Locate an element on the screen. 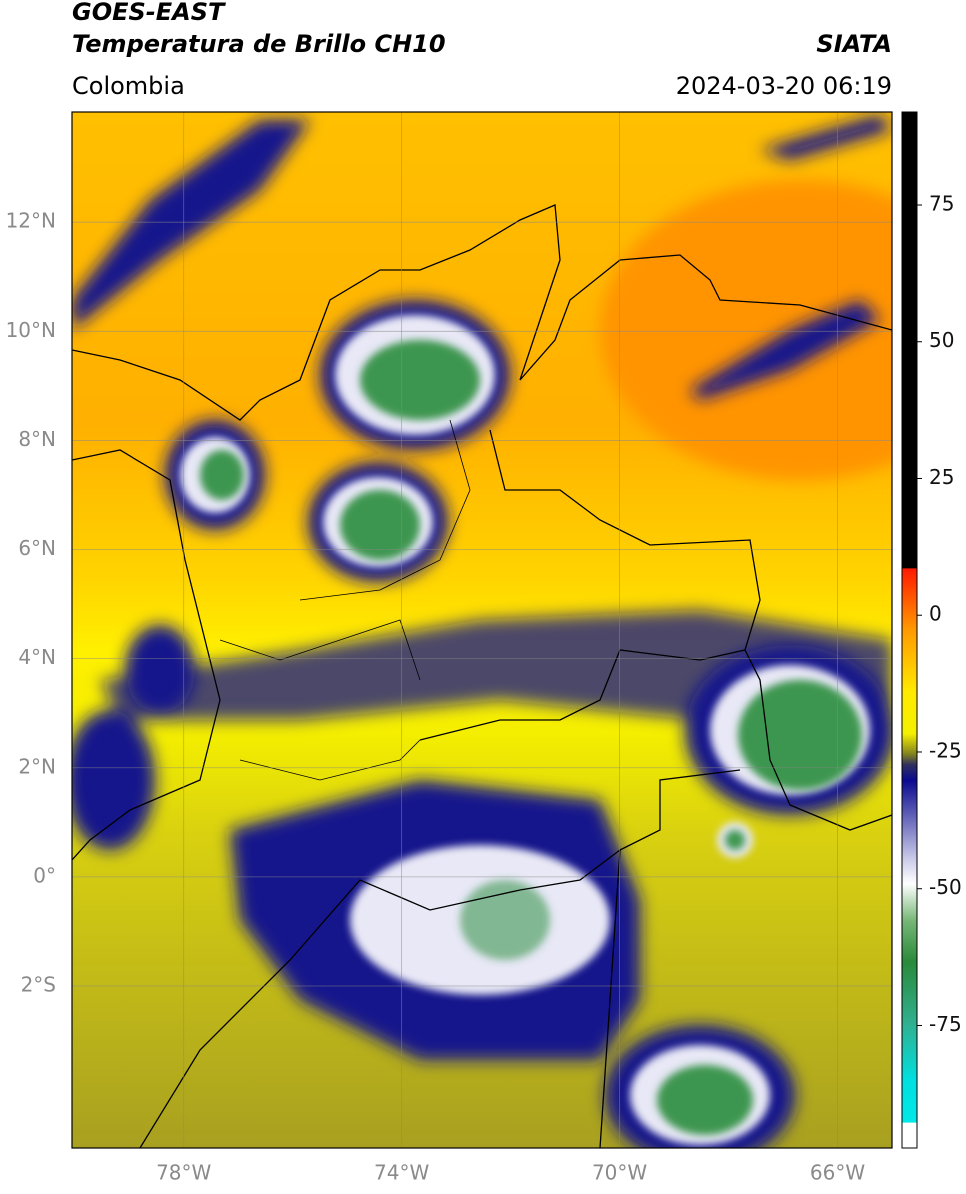  y-tick-label: 10°N is located at coordinates (31, 330).